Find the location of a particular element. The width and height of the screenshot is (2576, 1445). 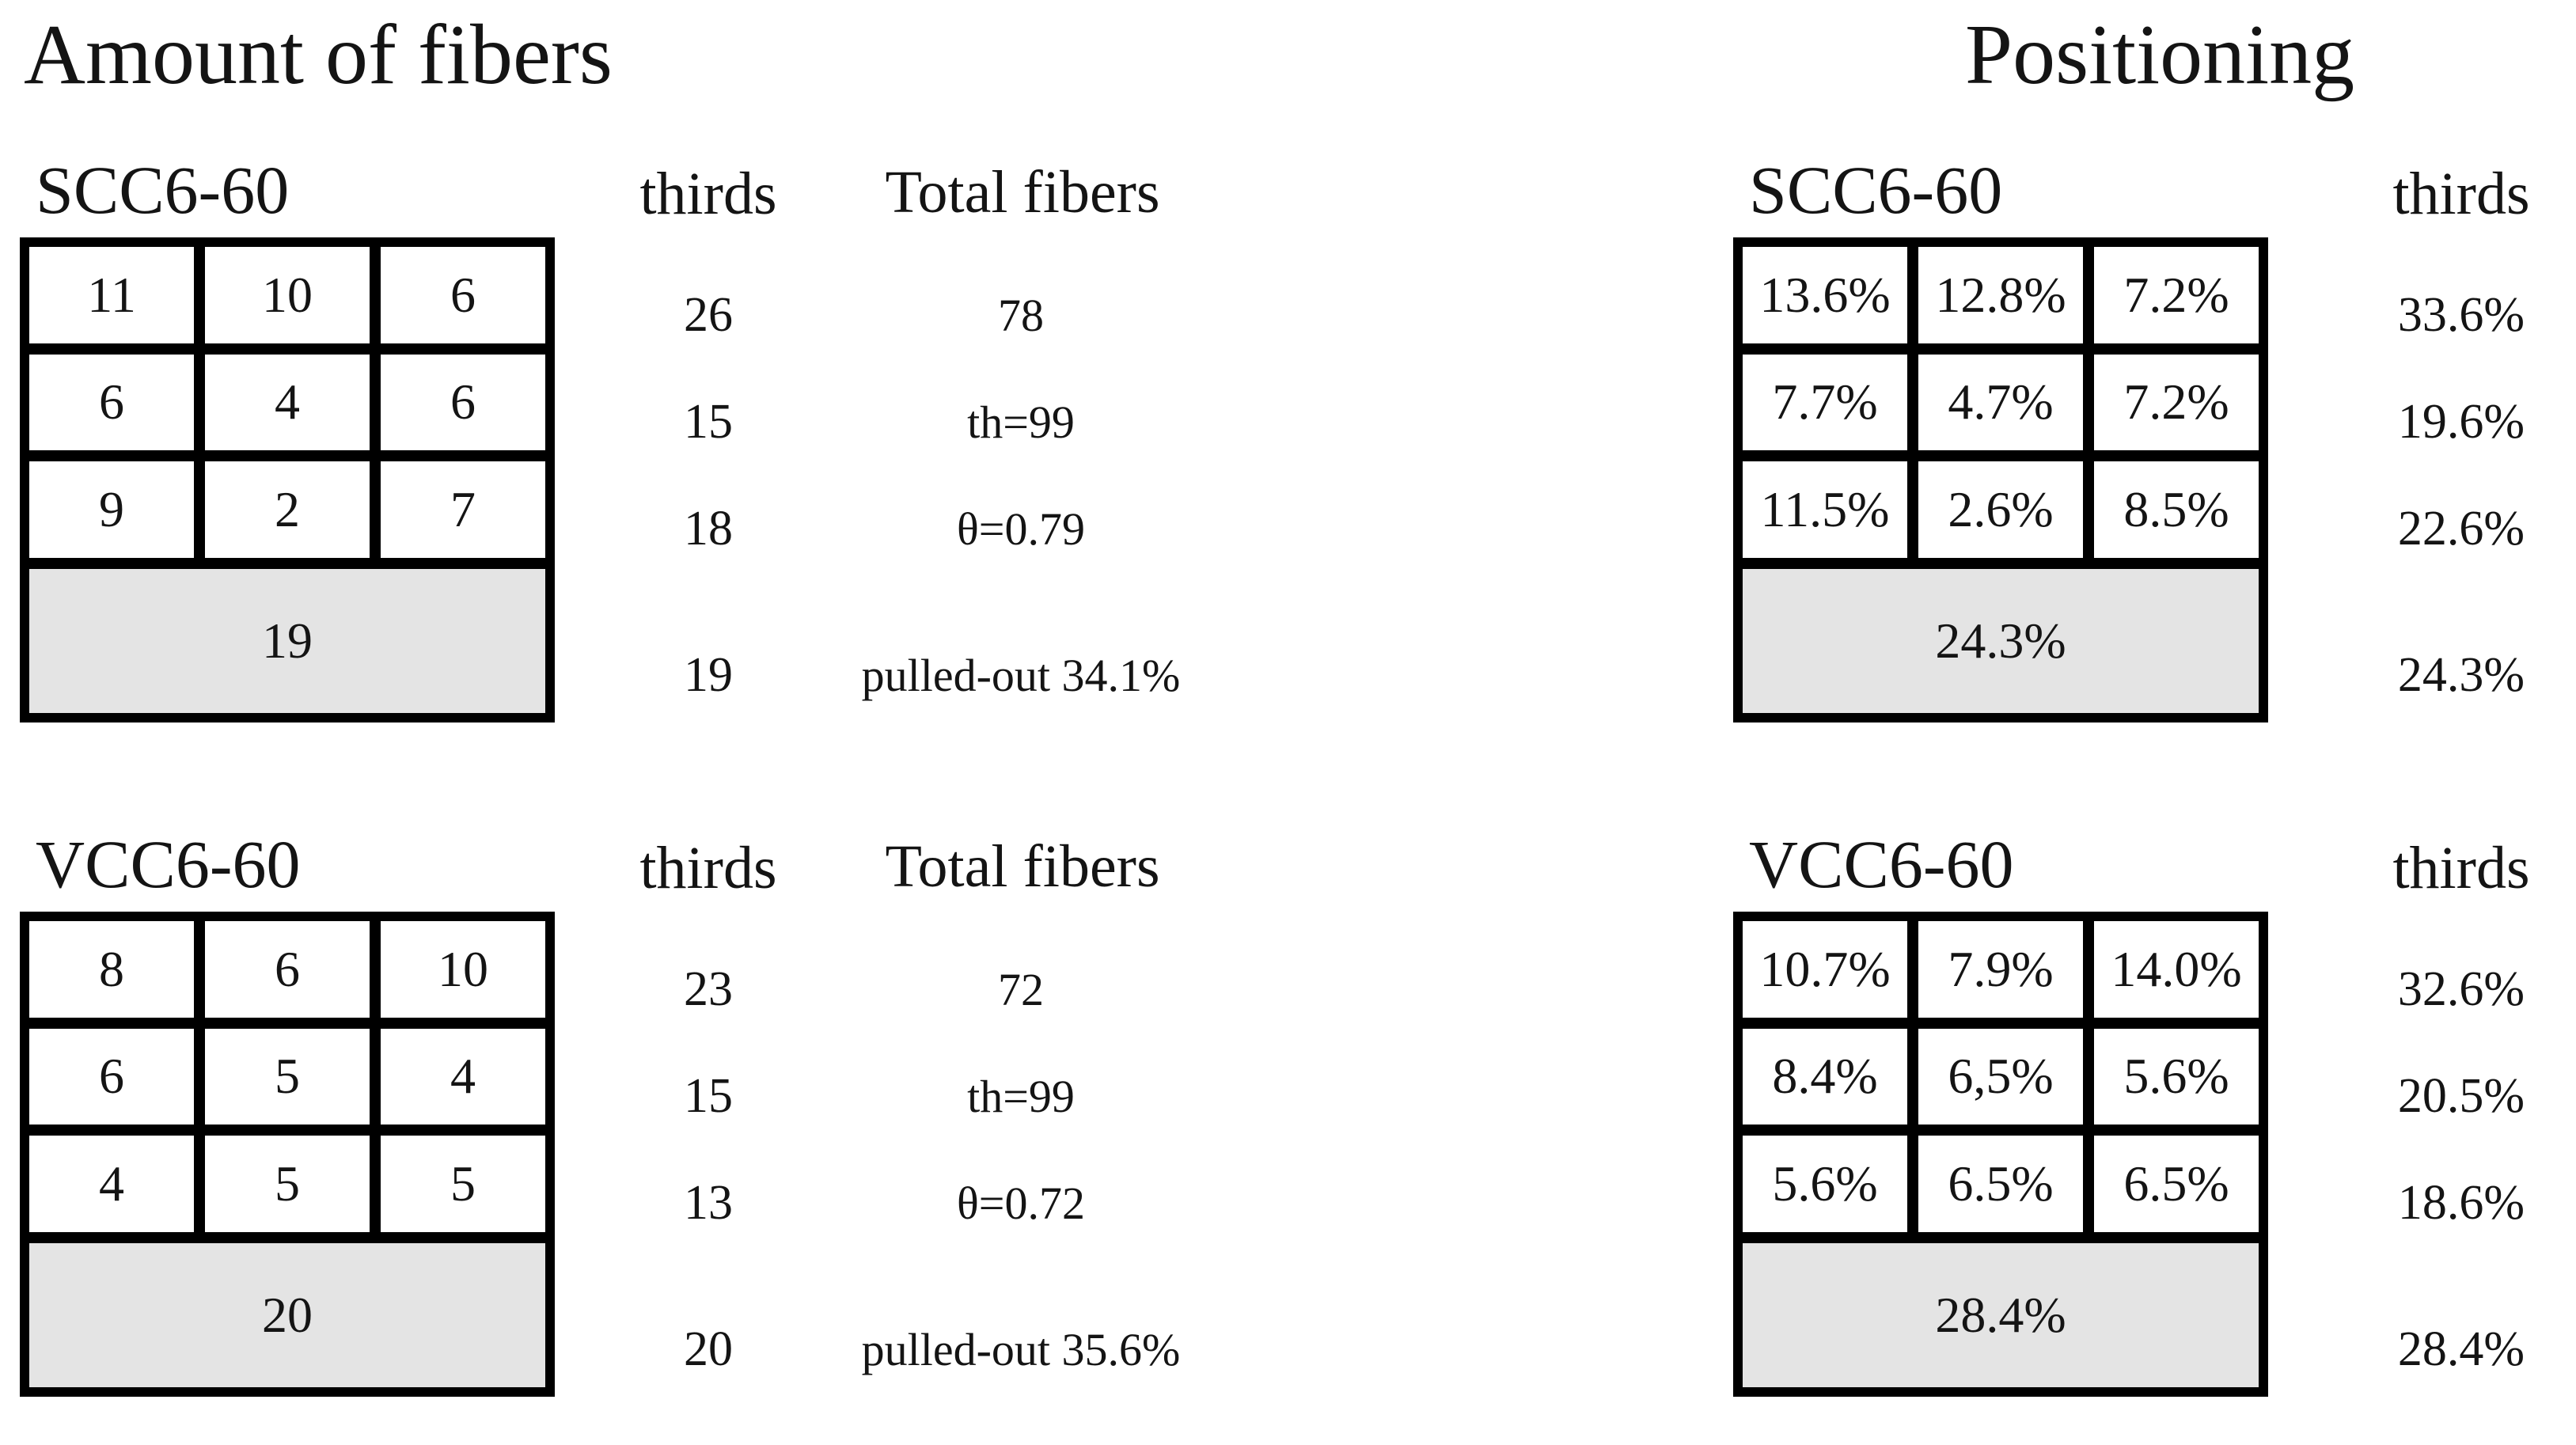

thirds-value: 22.6% is located at coordinates (2461, 528).